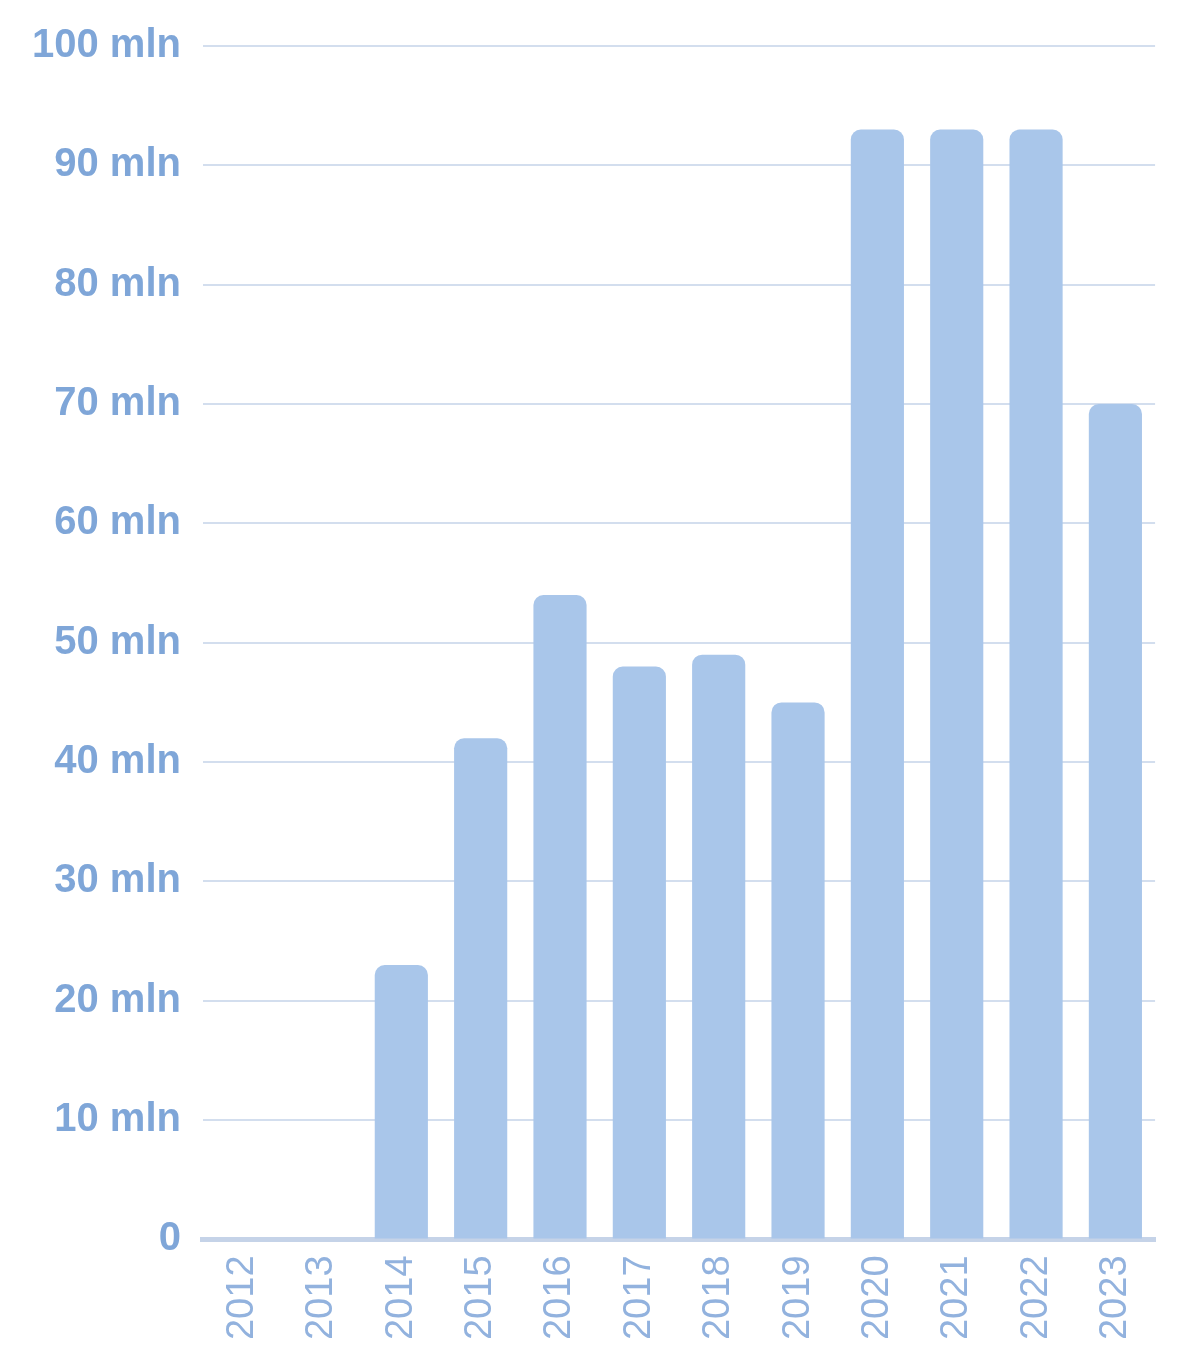 This screenshot has width=1177, height=1356. What do you see at coordinates (319, 1298) in the screenshot?
I see `x-tick-label: 2013` at bounding box center [319, 1298].